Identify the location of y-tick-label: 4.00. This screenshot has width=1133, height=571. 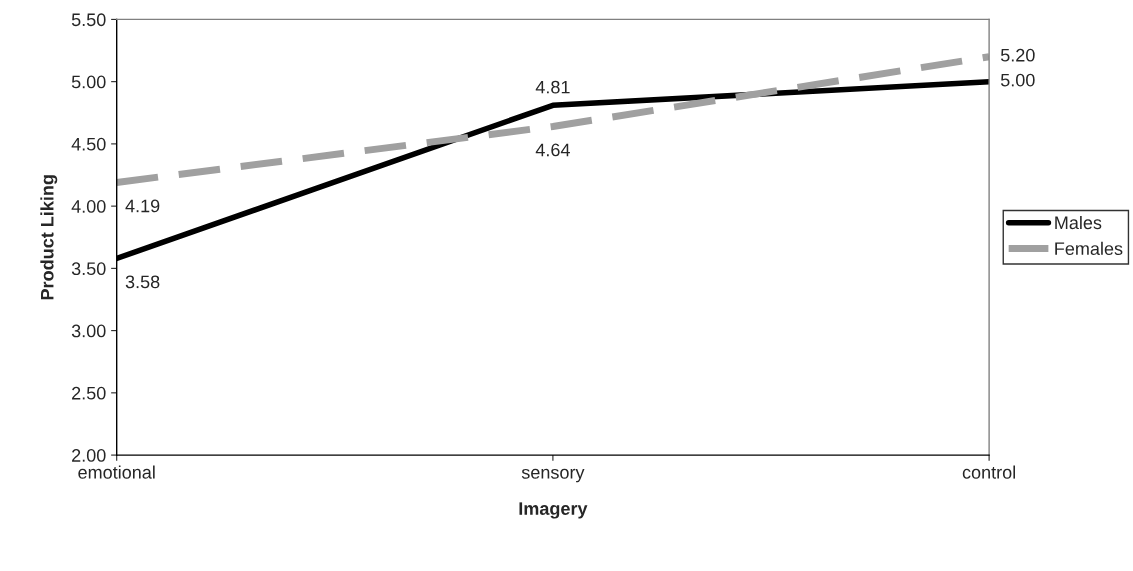
(88, 206).